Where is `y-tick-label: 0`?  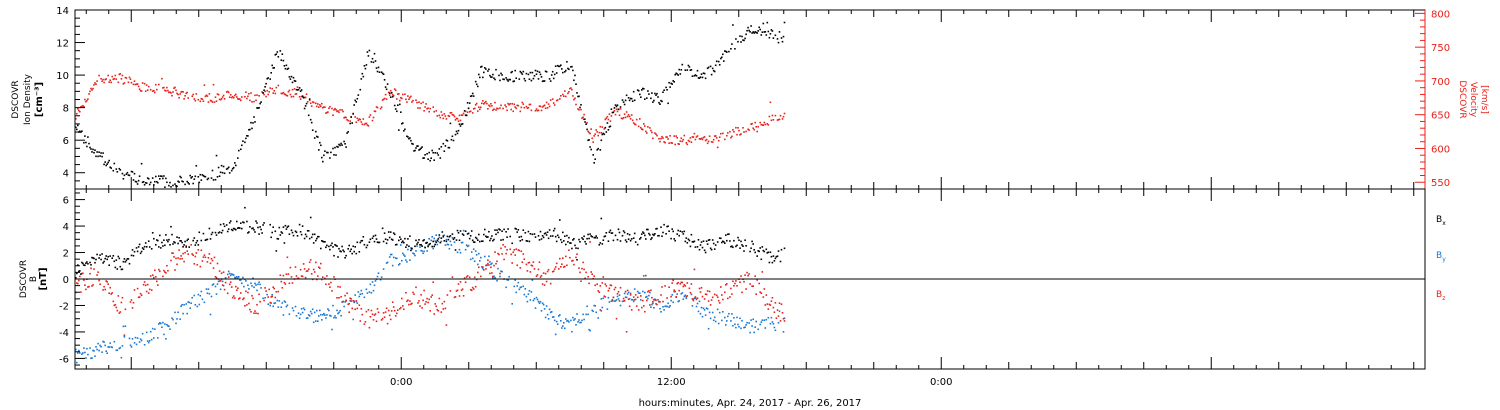 y-tick-label: 0 is located at coordinates (66, 280).